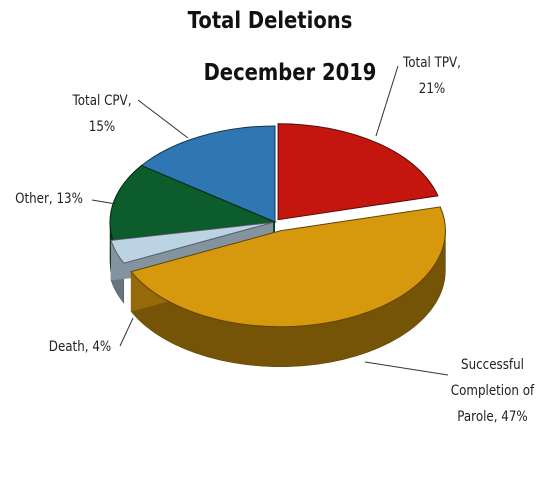 Image resolution: width=538 pixels, height=487 pixels. I want to click on data-label: Death, 4%, so click(80, 347).